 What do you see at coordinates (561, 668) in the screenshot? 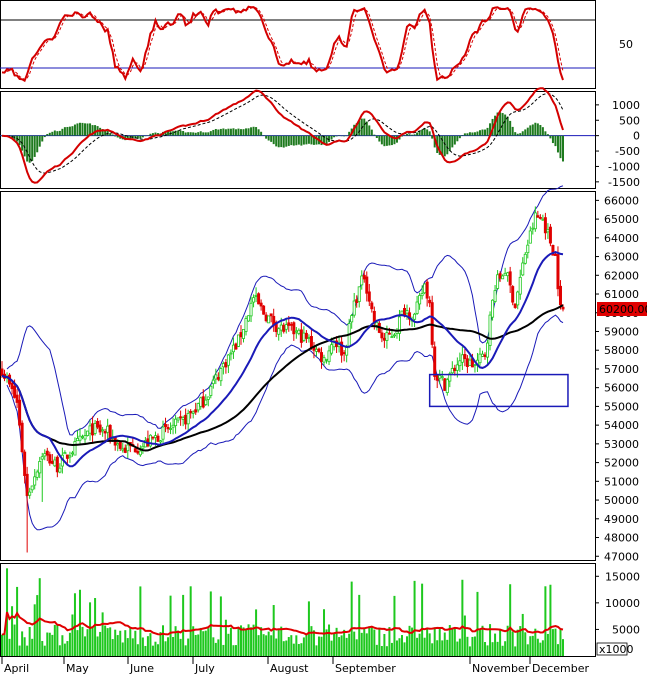
I see `month-label: December` at bounding box center [561, 668].